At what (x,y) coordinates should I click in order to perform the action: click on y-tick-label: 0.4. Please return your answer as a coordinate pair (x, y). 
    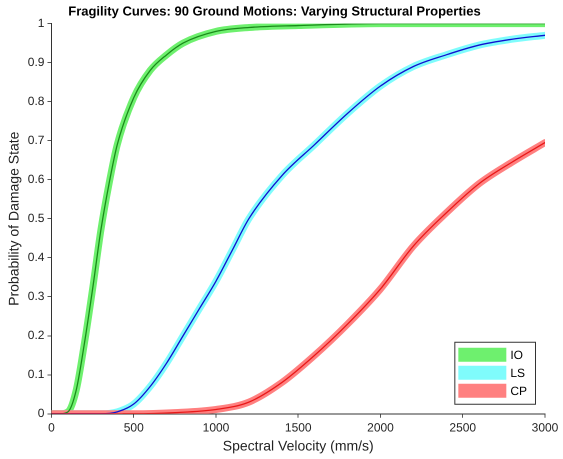
    Looking at the image, I should click on (36, 257).